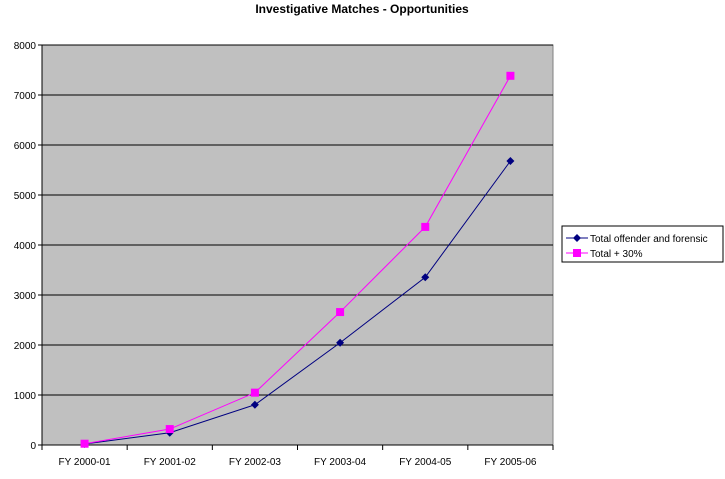 The image size is (725, 479). Describe the element at coordinates (25, 46) in the screenshot. I see `y-tick-label: 8000` at that location.